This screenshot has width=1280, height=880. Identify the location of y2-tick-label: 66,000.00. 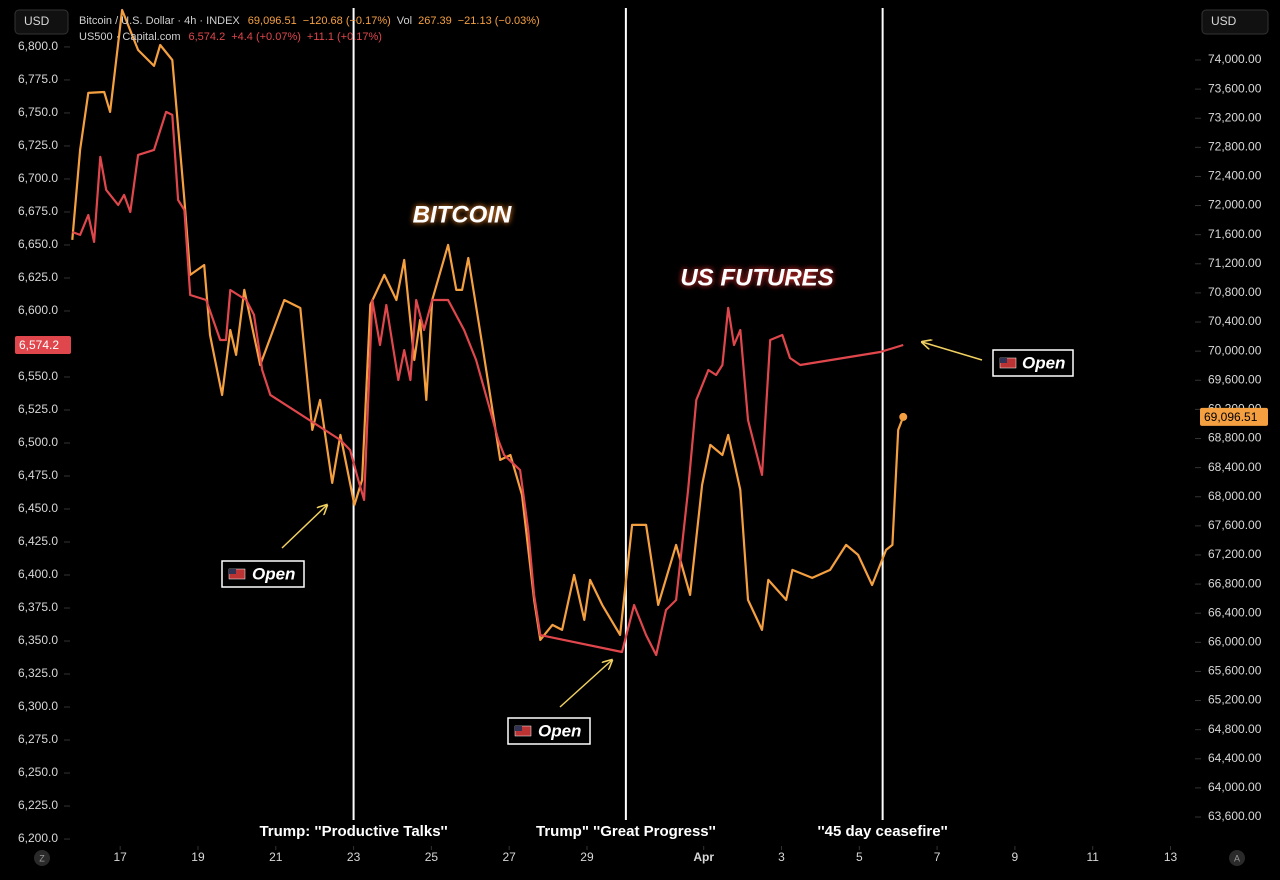
(1235, 641).